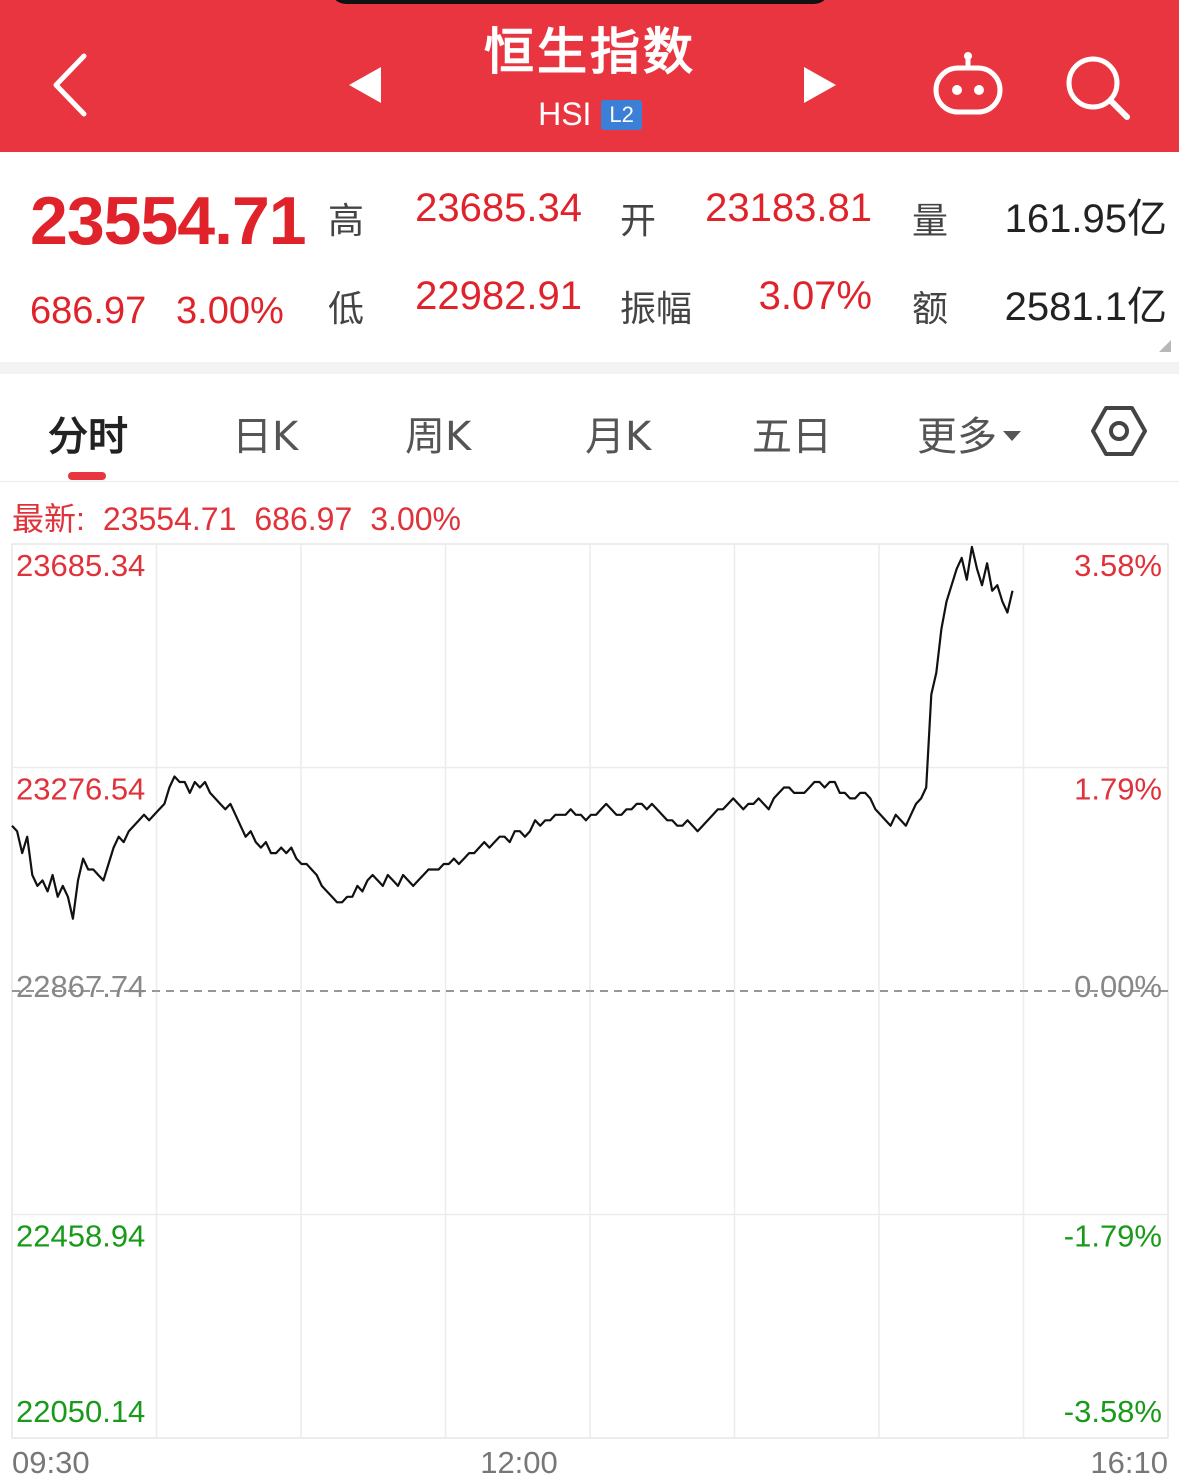  I want to click on next-arrow-icon, so click(820, 85).